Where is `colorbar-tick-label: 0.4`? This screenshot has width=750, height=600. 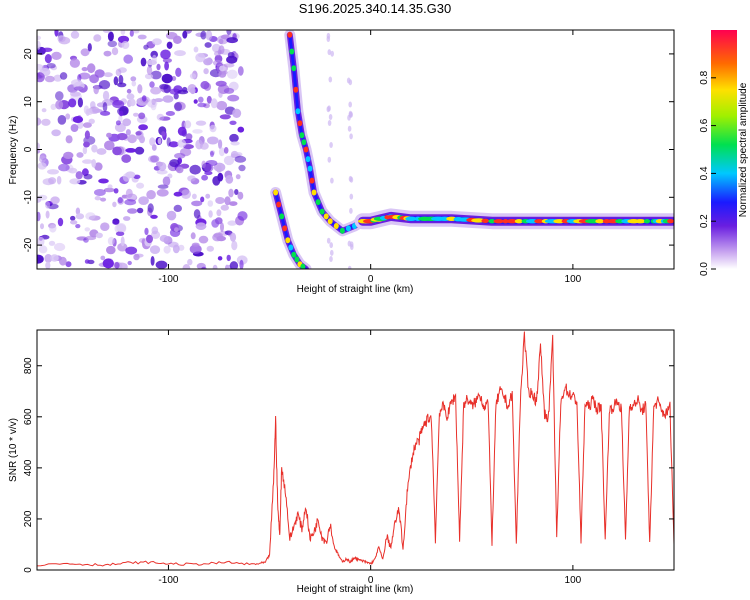
colorbar-tick-label: 0.4 is located at coordinates (704, 173).